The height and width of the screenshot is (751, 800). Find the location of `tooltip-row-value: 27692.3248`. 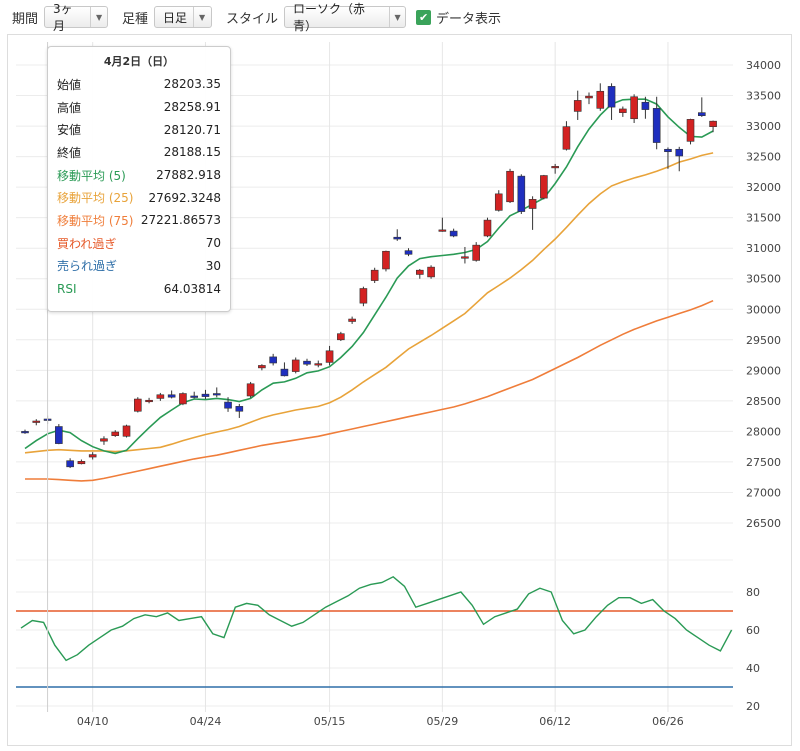

tooltip-row-value: 27692.3248 is located at coordinates (184, 197).